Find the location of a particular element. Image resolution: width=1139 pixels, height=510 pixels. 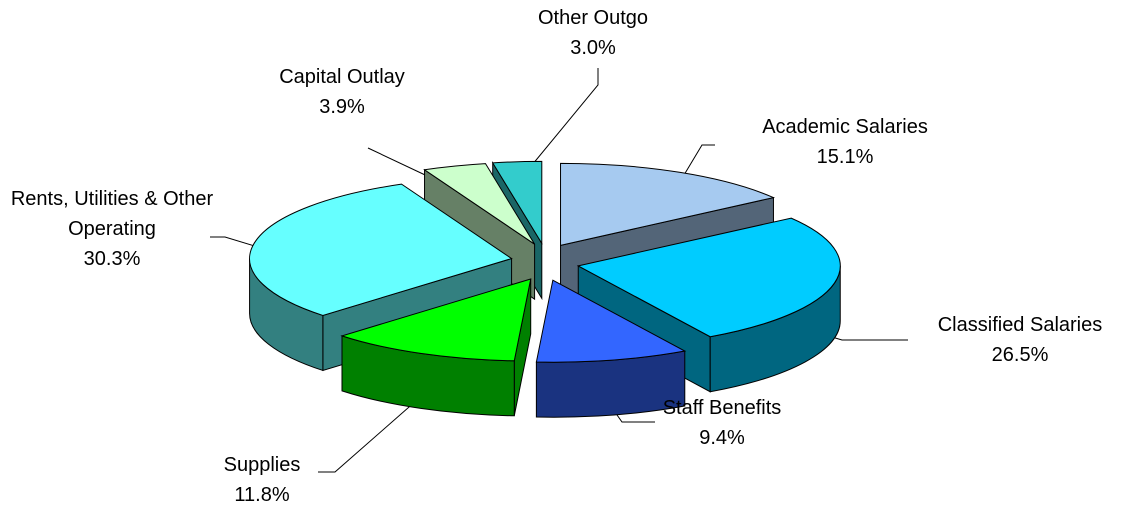

slice-value: 9.4% is located at coordinates (722, 438).